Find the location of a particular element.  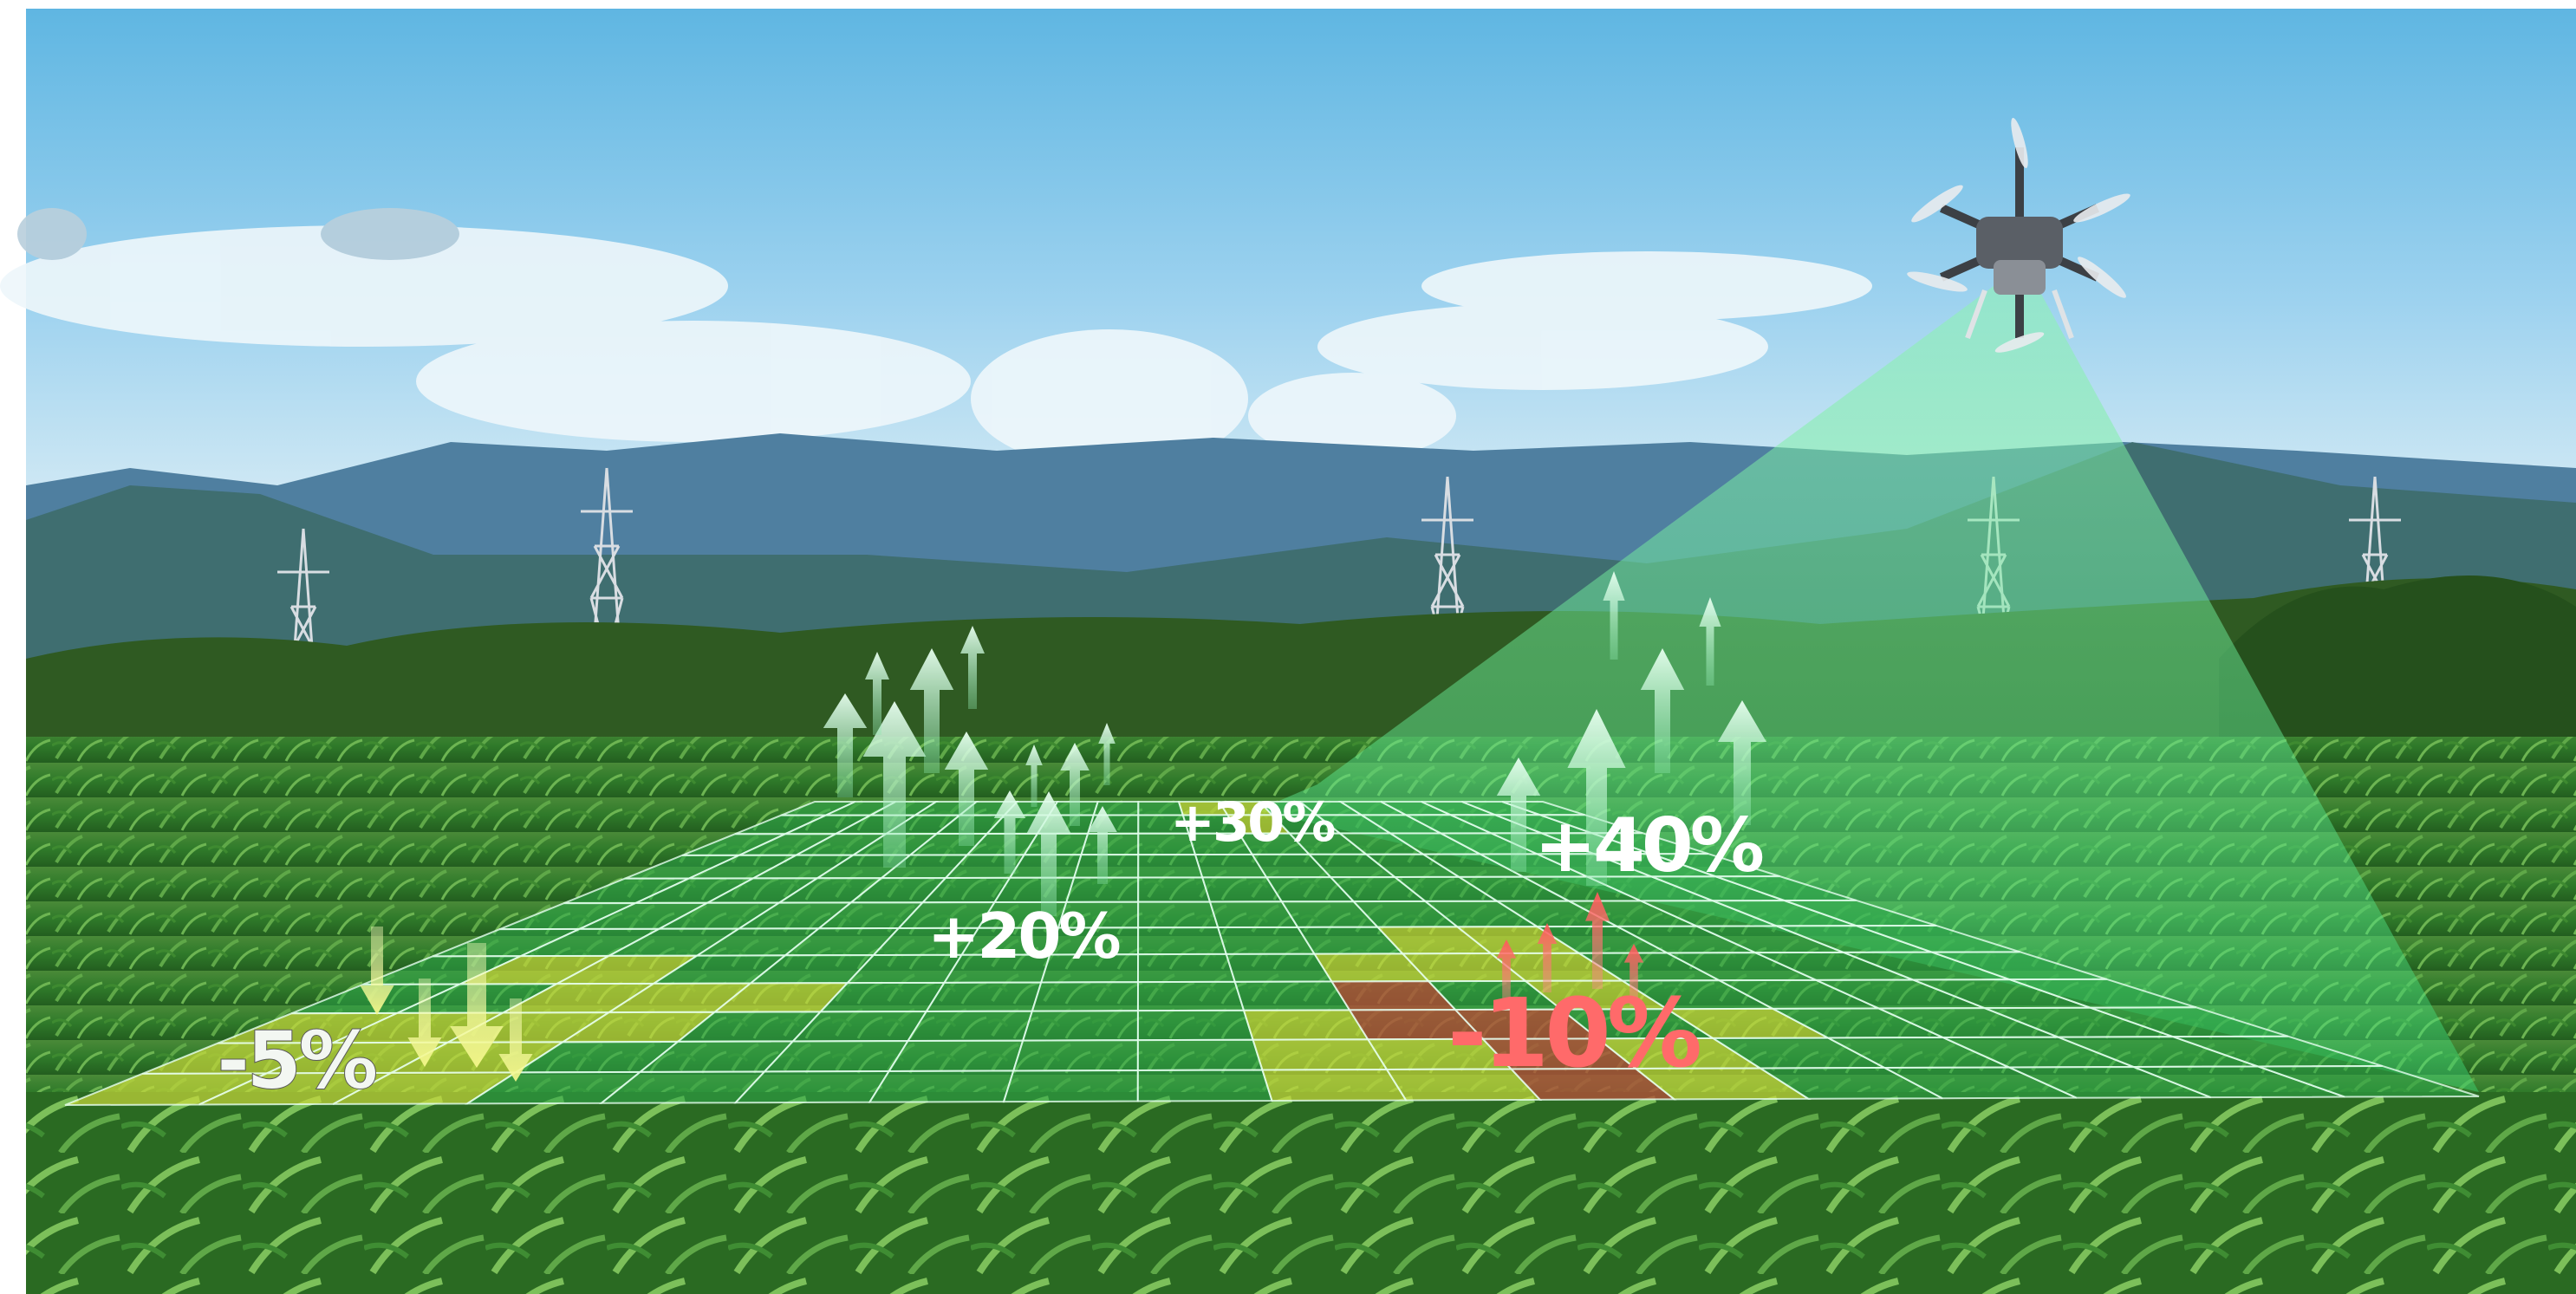

percent-label-plus40: +40% is located at coordinates (1648, 846).